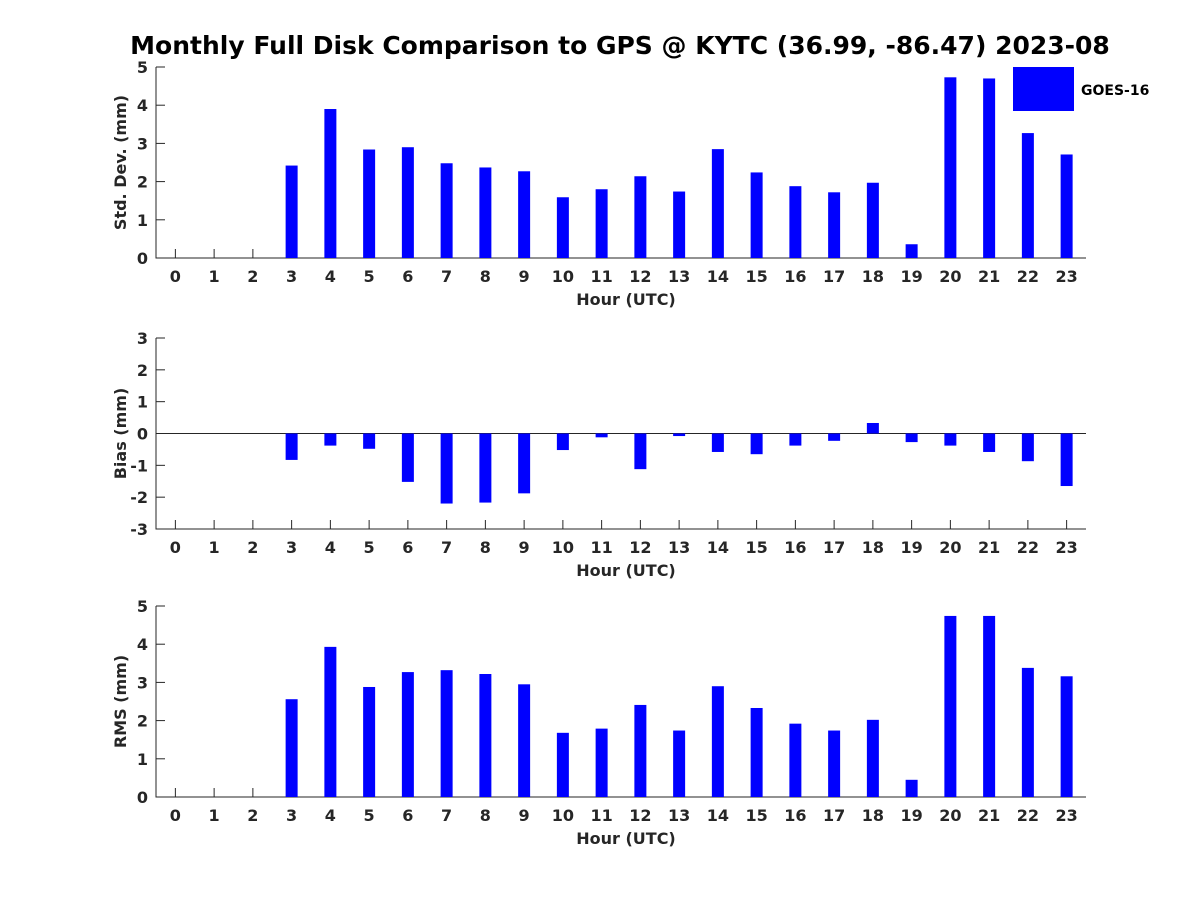 The width and height of the screenshot is (1200, 900). Describe the element at coordinates (142, 67) in the screenshot. I see `stddev-ytick-label: 5` at that location.